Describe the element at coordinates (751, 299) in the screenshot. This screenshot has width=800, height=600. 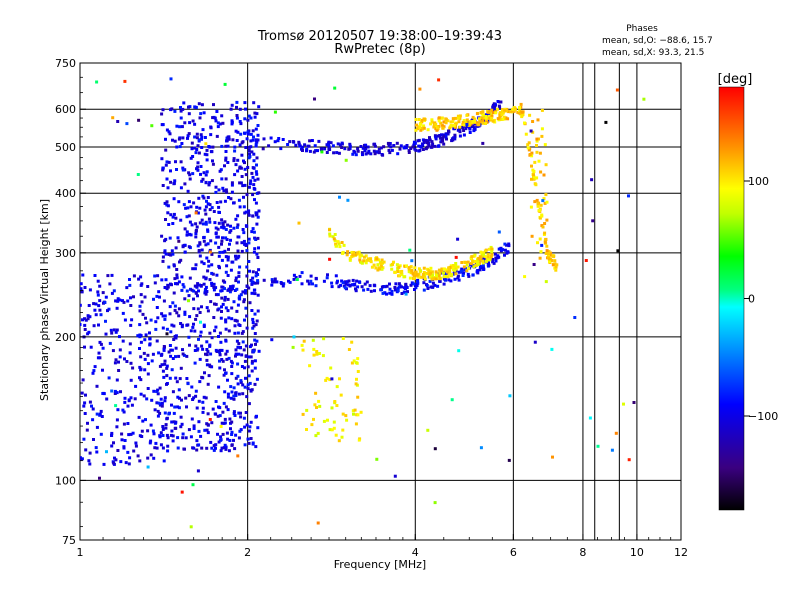
I see `colorbar-tick-label: 0` at that location.